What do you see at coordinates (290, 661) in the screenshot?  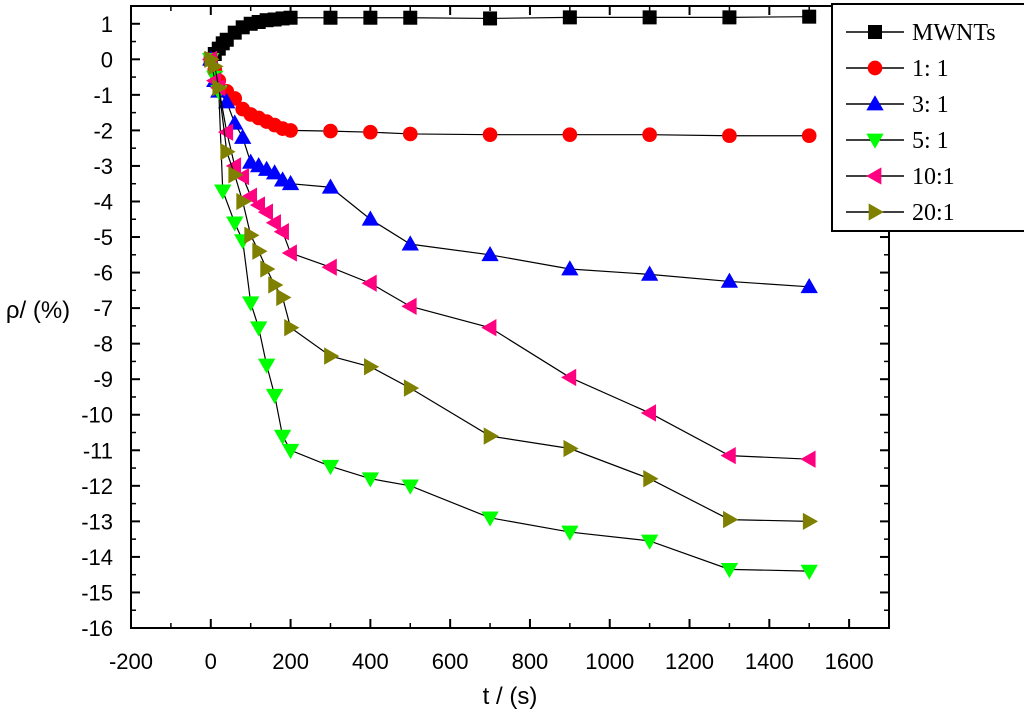 I see `x-tick-label: 200` at bounding box center [290, 661].